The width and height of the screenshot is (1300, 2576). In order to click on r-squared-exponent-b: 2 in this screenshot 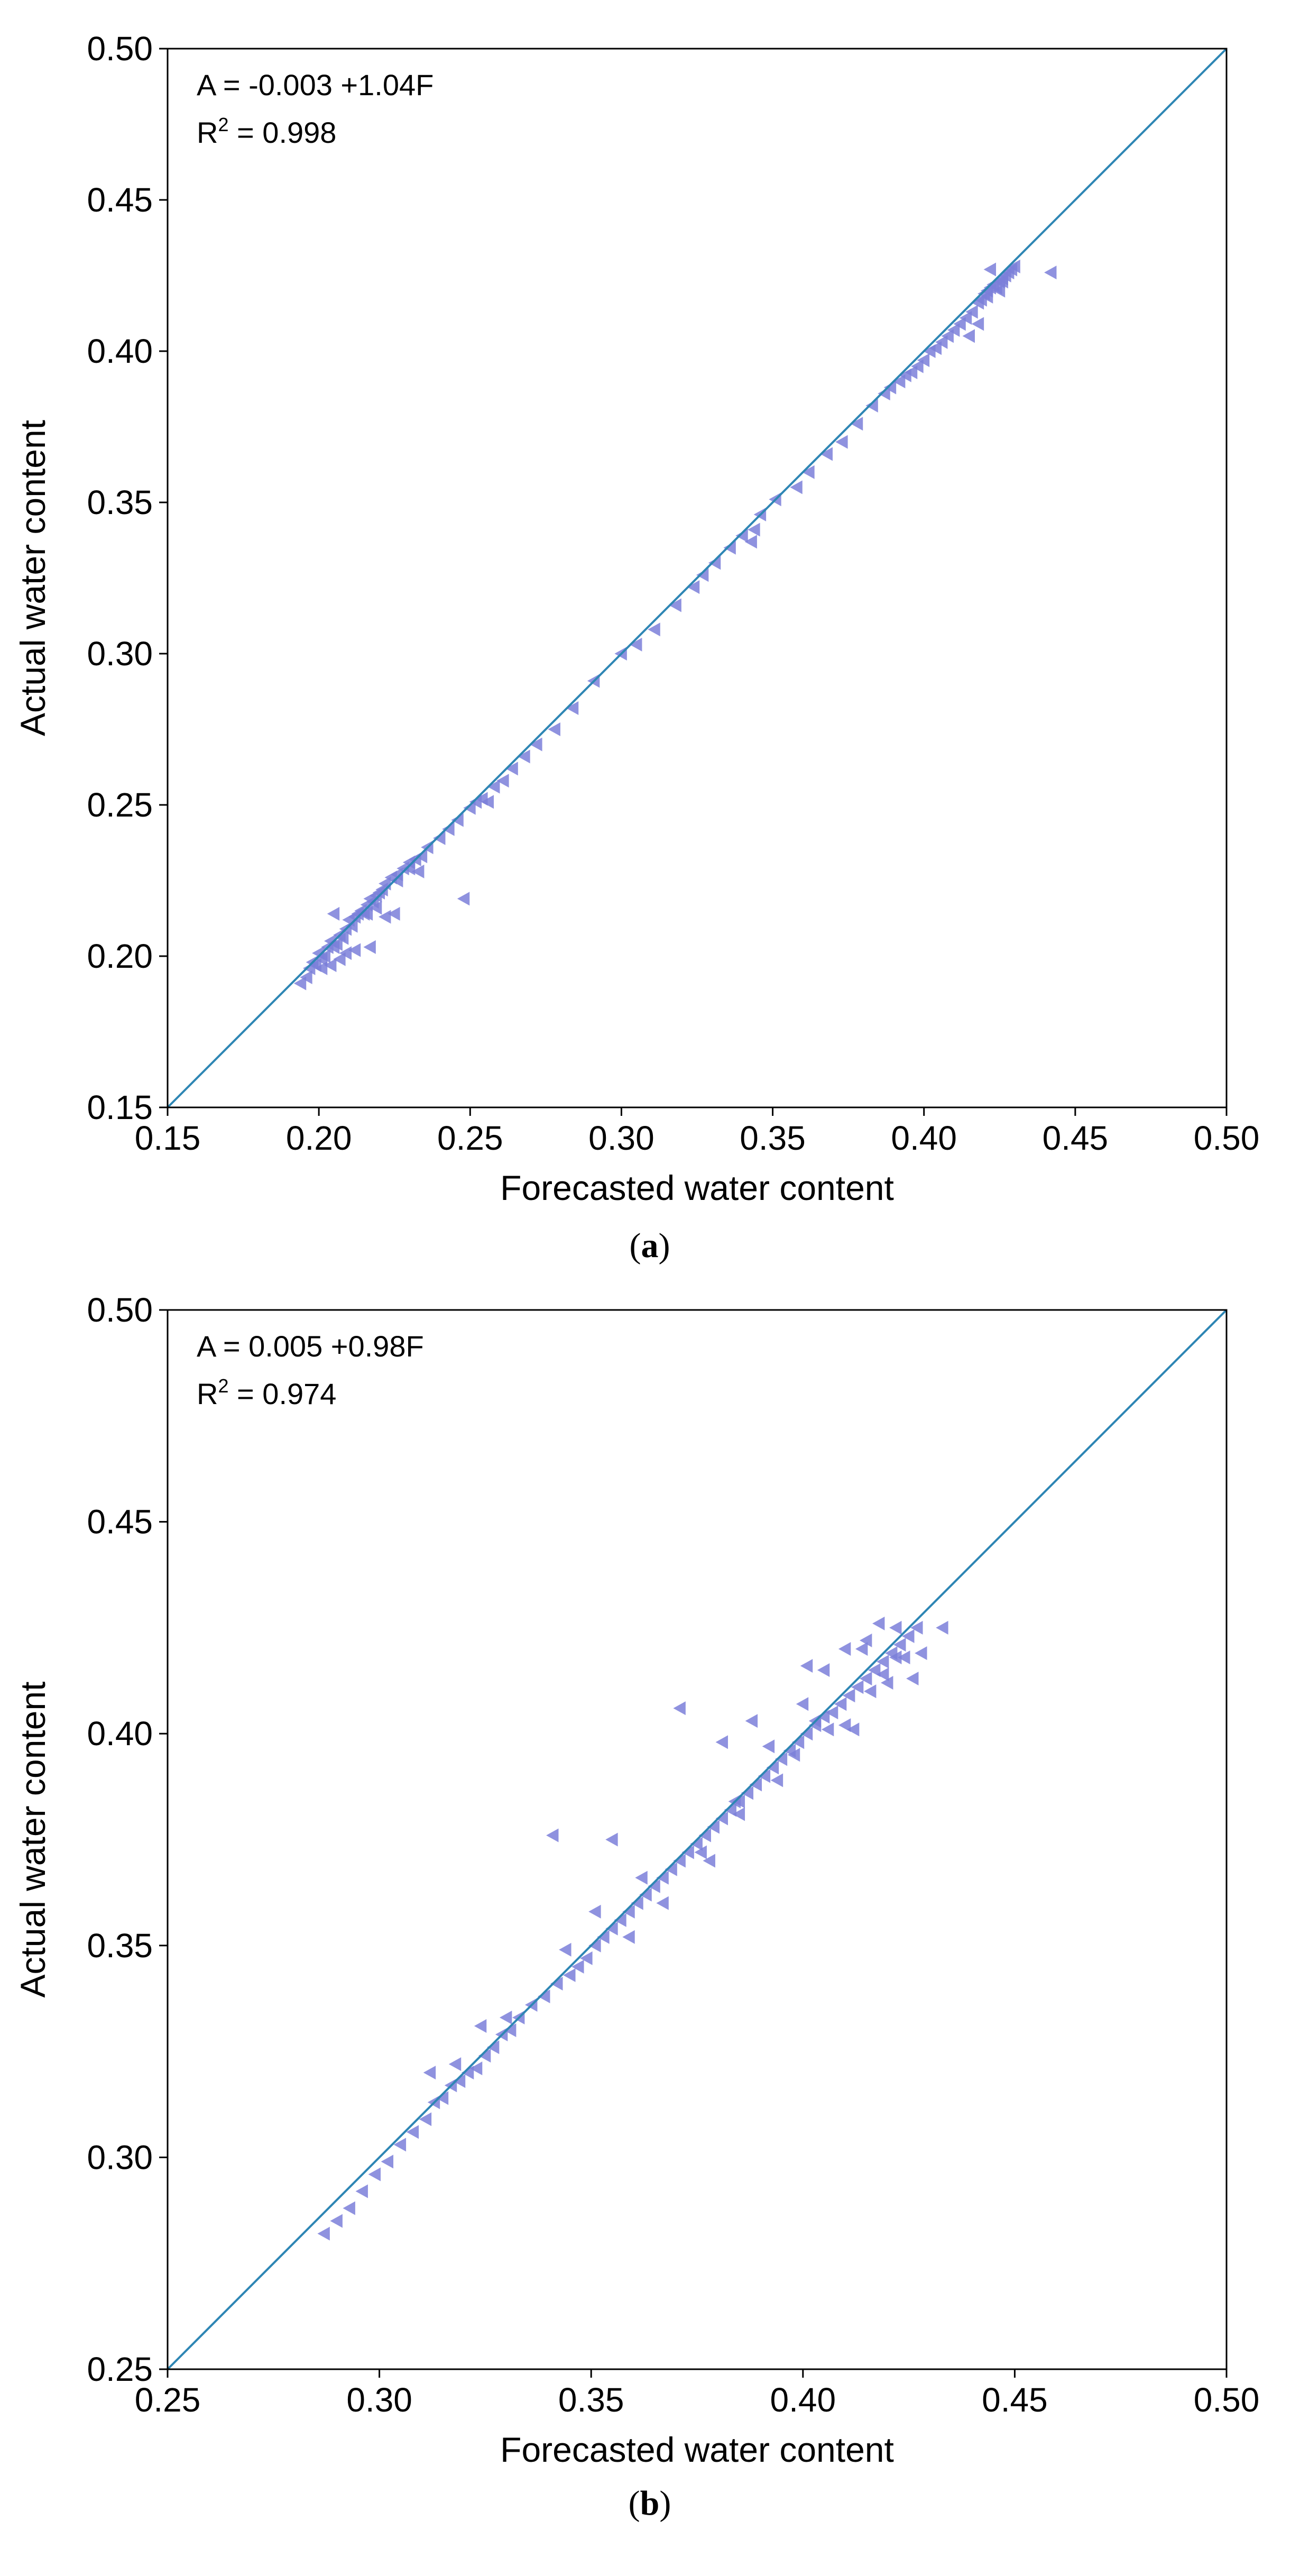, I will do `click(223, 1386)`.